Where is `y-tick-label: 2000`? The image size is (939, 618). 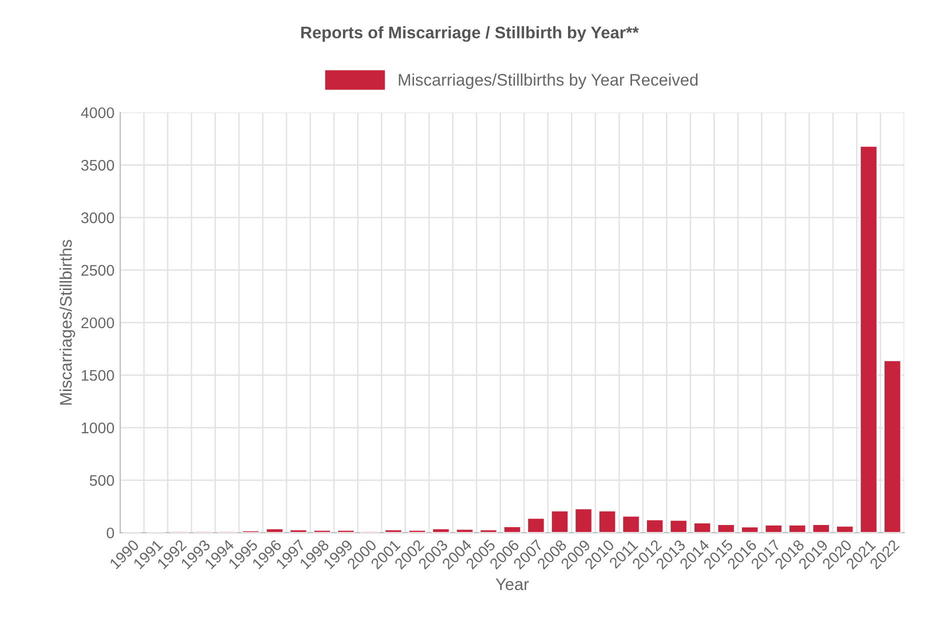 y-tick-label: 2000 is located at coordinates (97, 322).